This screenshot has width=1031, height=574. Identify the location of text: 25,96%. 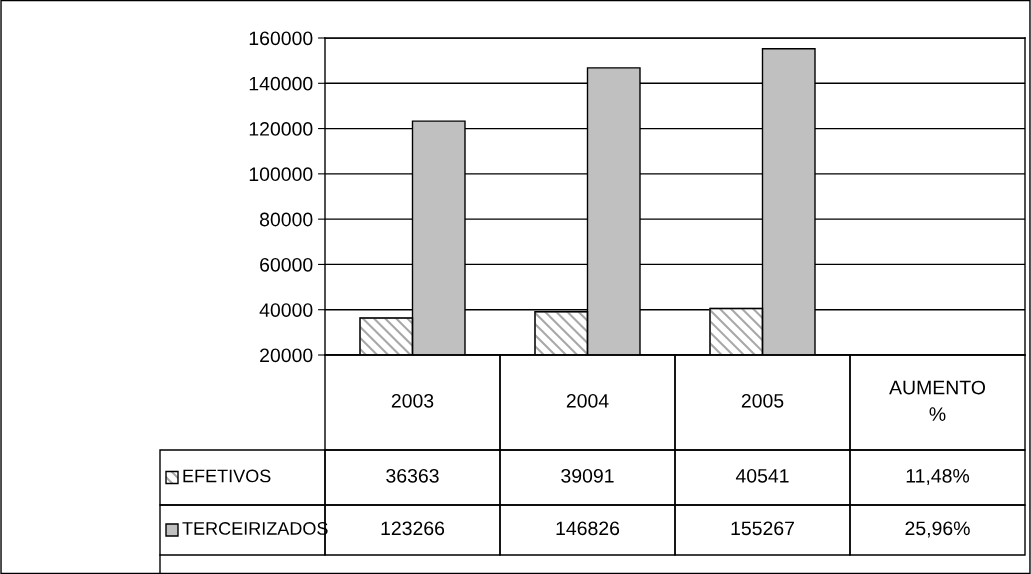
(937, 529).